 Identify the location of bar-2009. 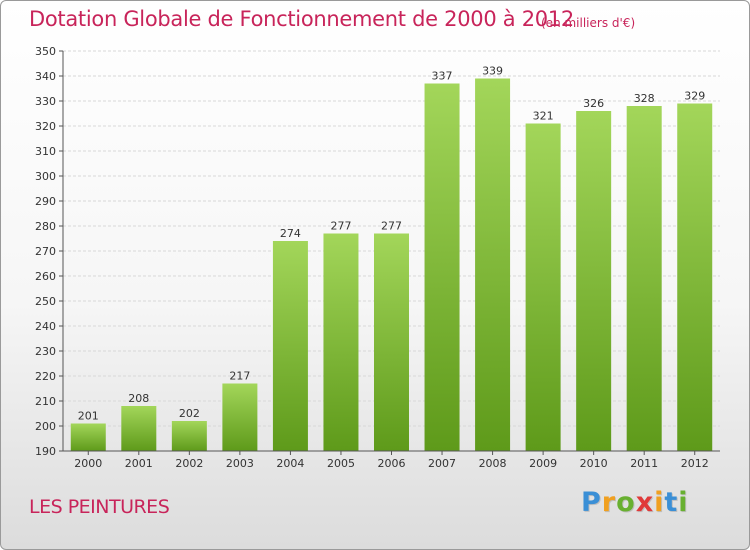
(543, 287).